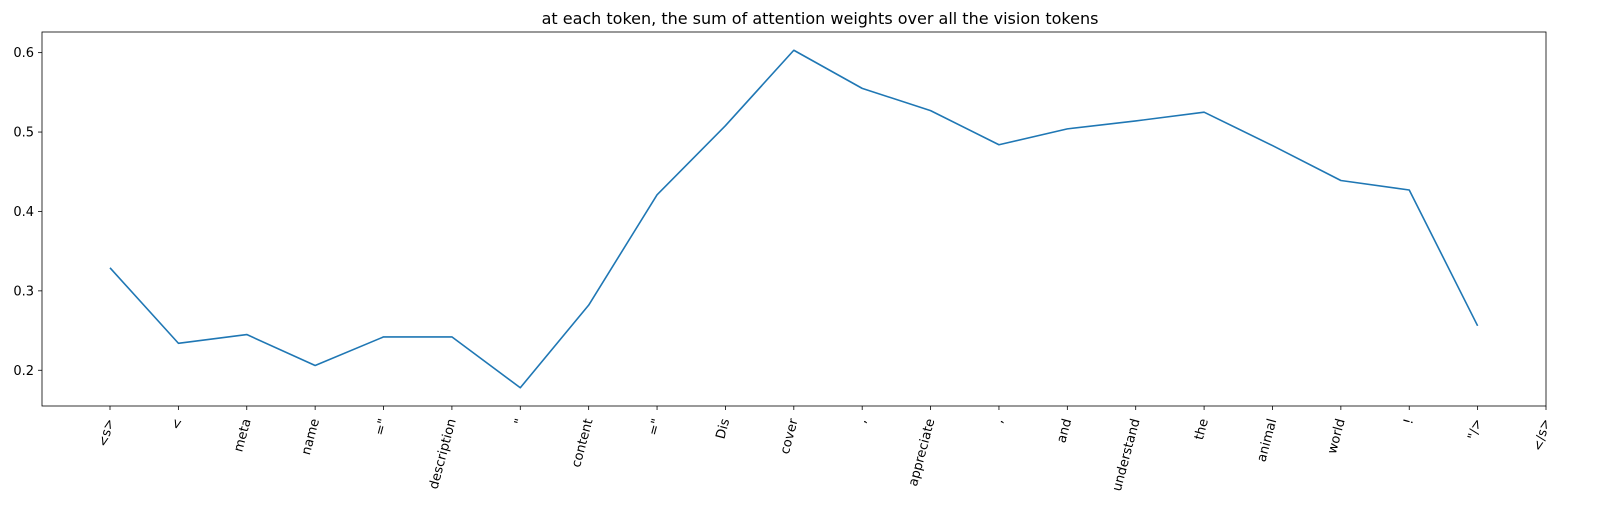 This screenshot has width=1613, height=517. What do you see at coordinates (1202, 429) in the screenshot?
I see `x-tick-label: the` at bounding box center [1202, 429].